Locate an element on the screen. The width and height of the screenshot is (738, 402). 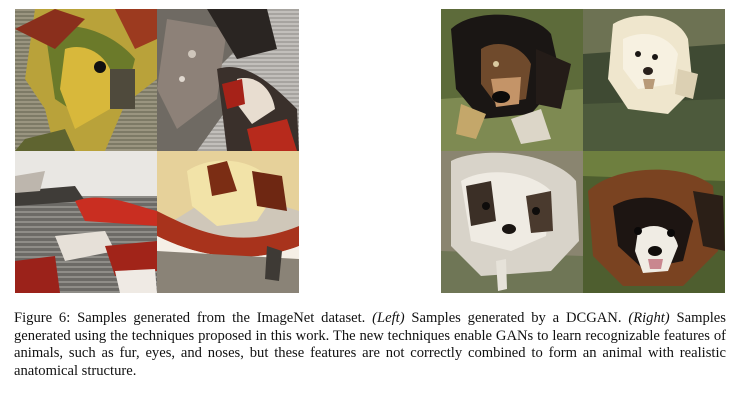
caption-left-tag: (Left) is located at coordinates (388, 318).